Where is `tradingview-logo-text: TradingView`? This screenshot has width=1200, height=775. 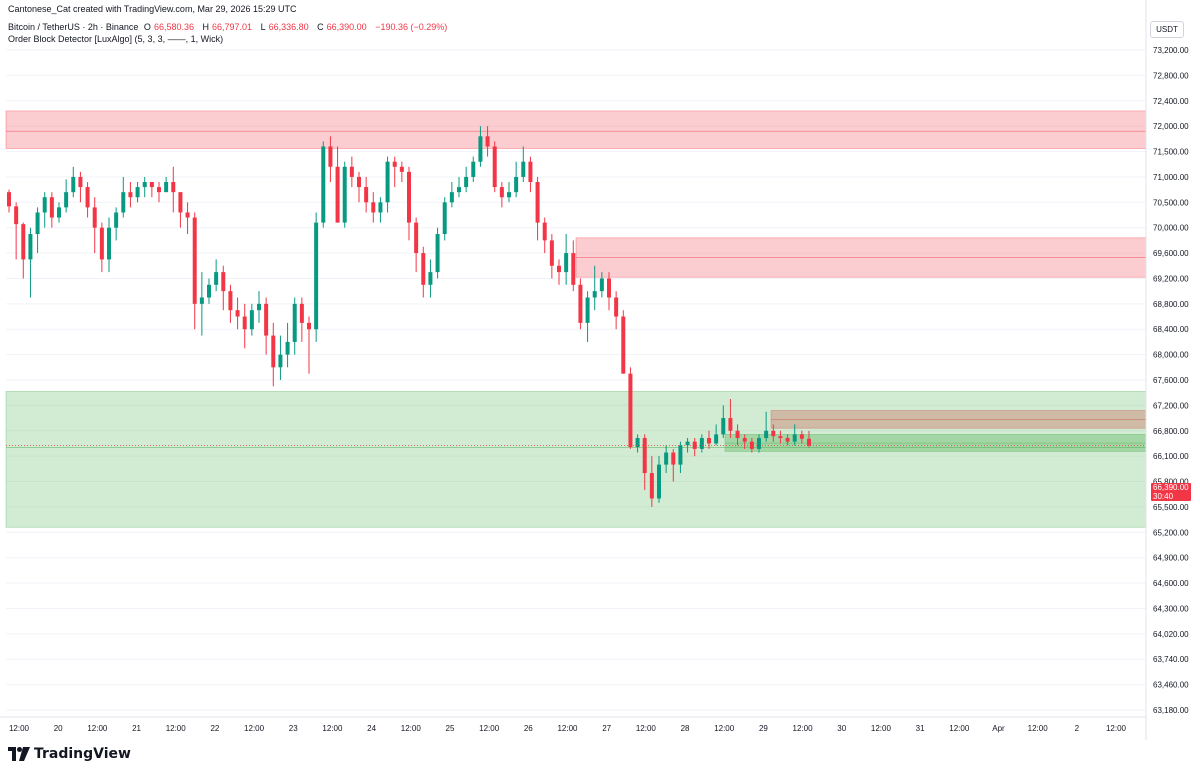
tradingview-logo-text: TradingView is located at coordinates (82, 754).